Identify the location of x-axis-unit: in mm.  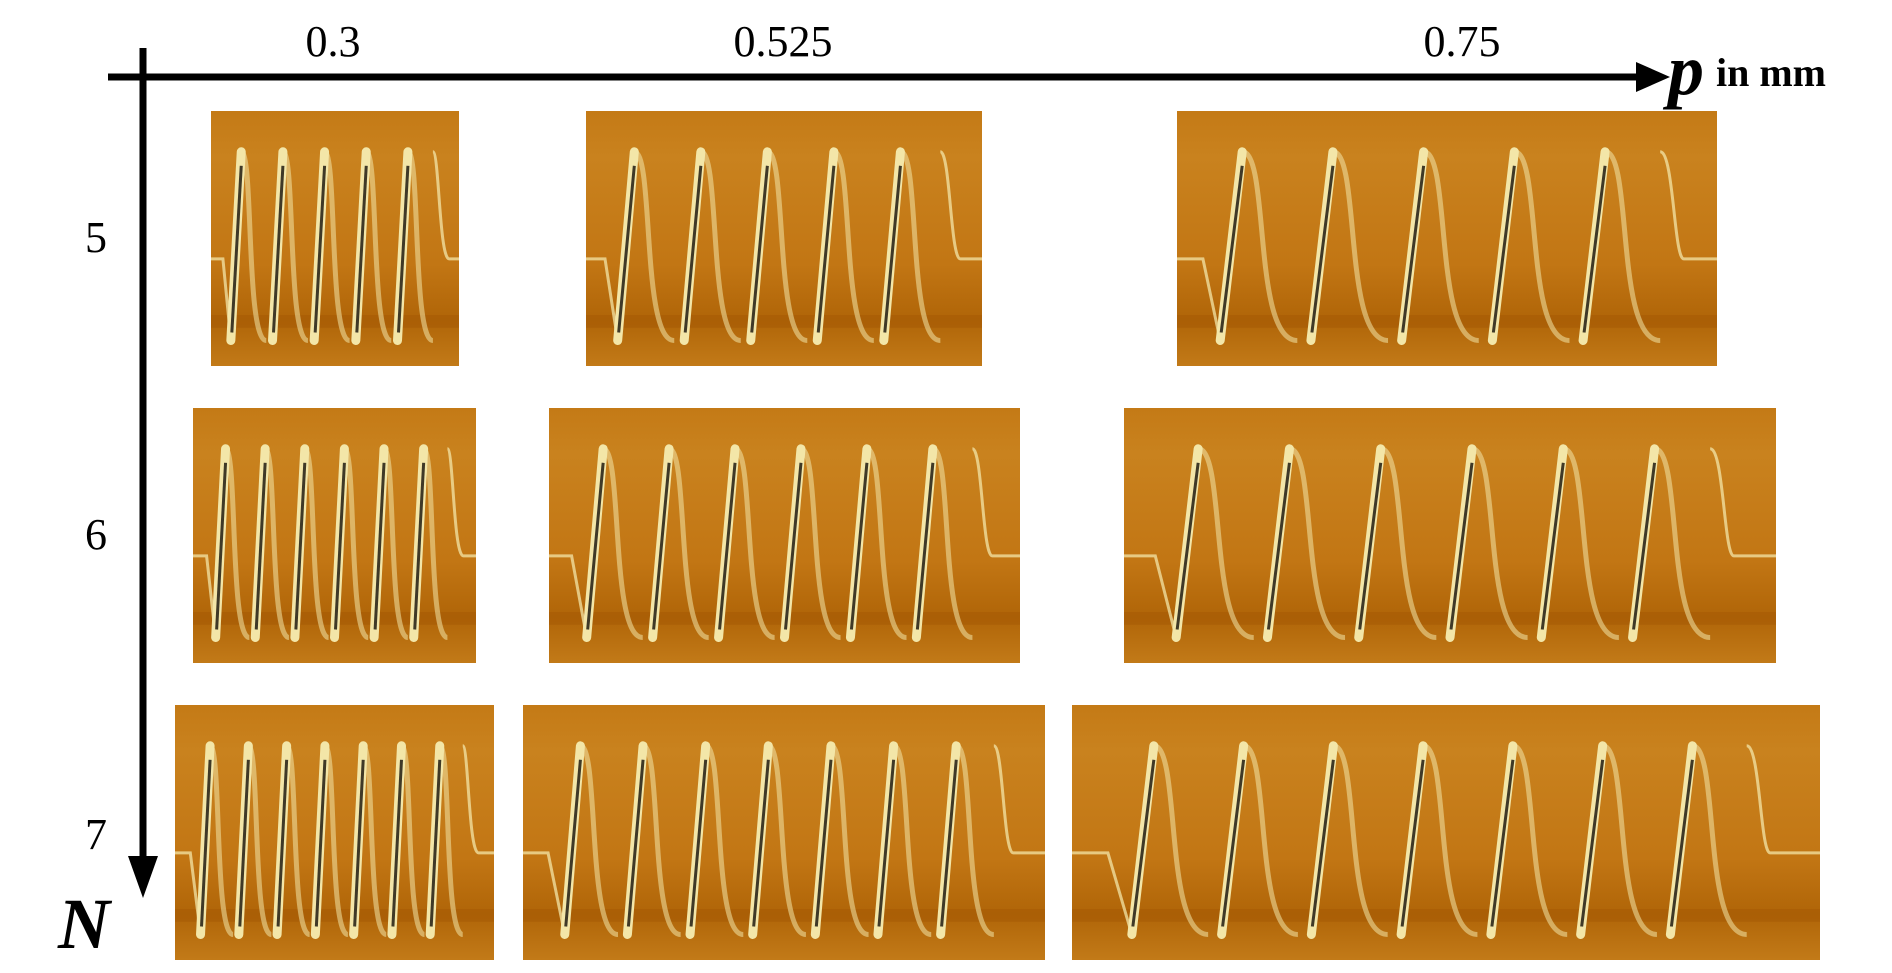
(1771, 72).